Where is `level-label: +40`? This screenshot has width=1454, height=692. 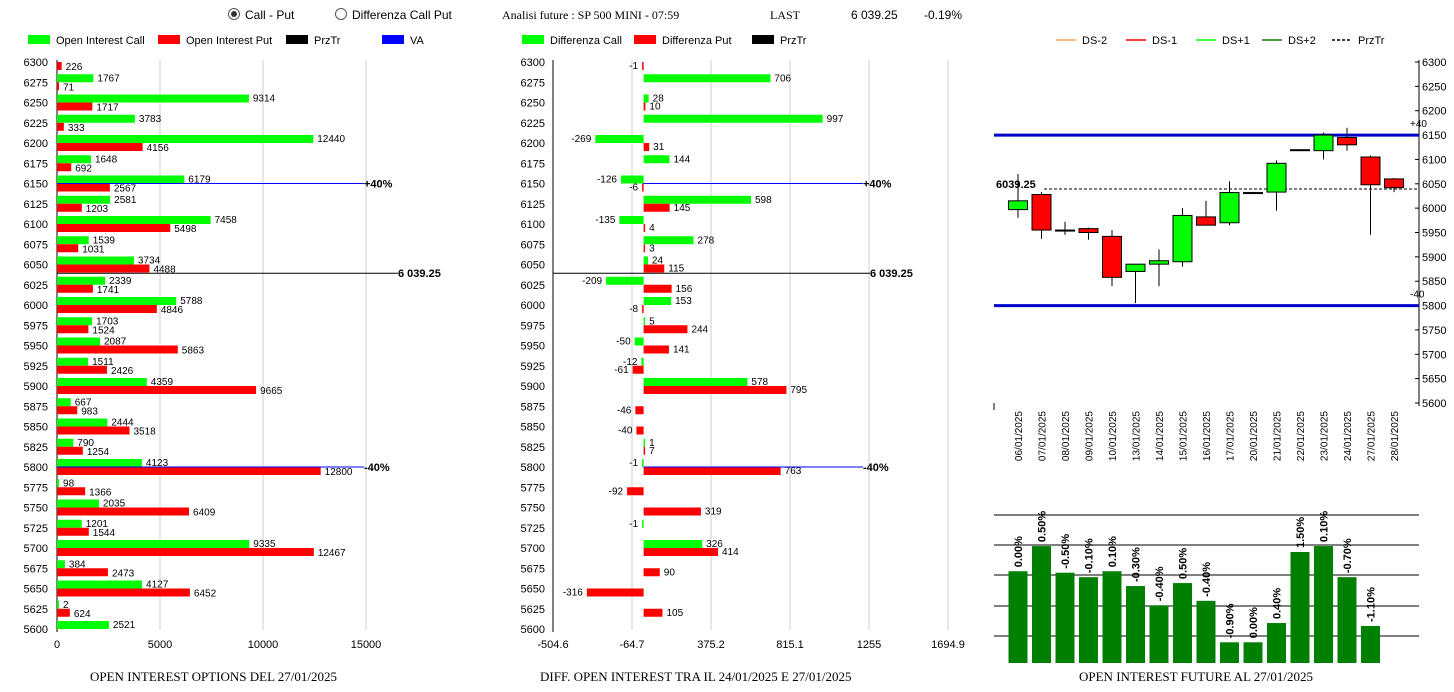
level-label: +40 is located at coordinates (1418, 124).